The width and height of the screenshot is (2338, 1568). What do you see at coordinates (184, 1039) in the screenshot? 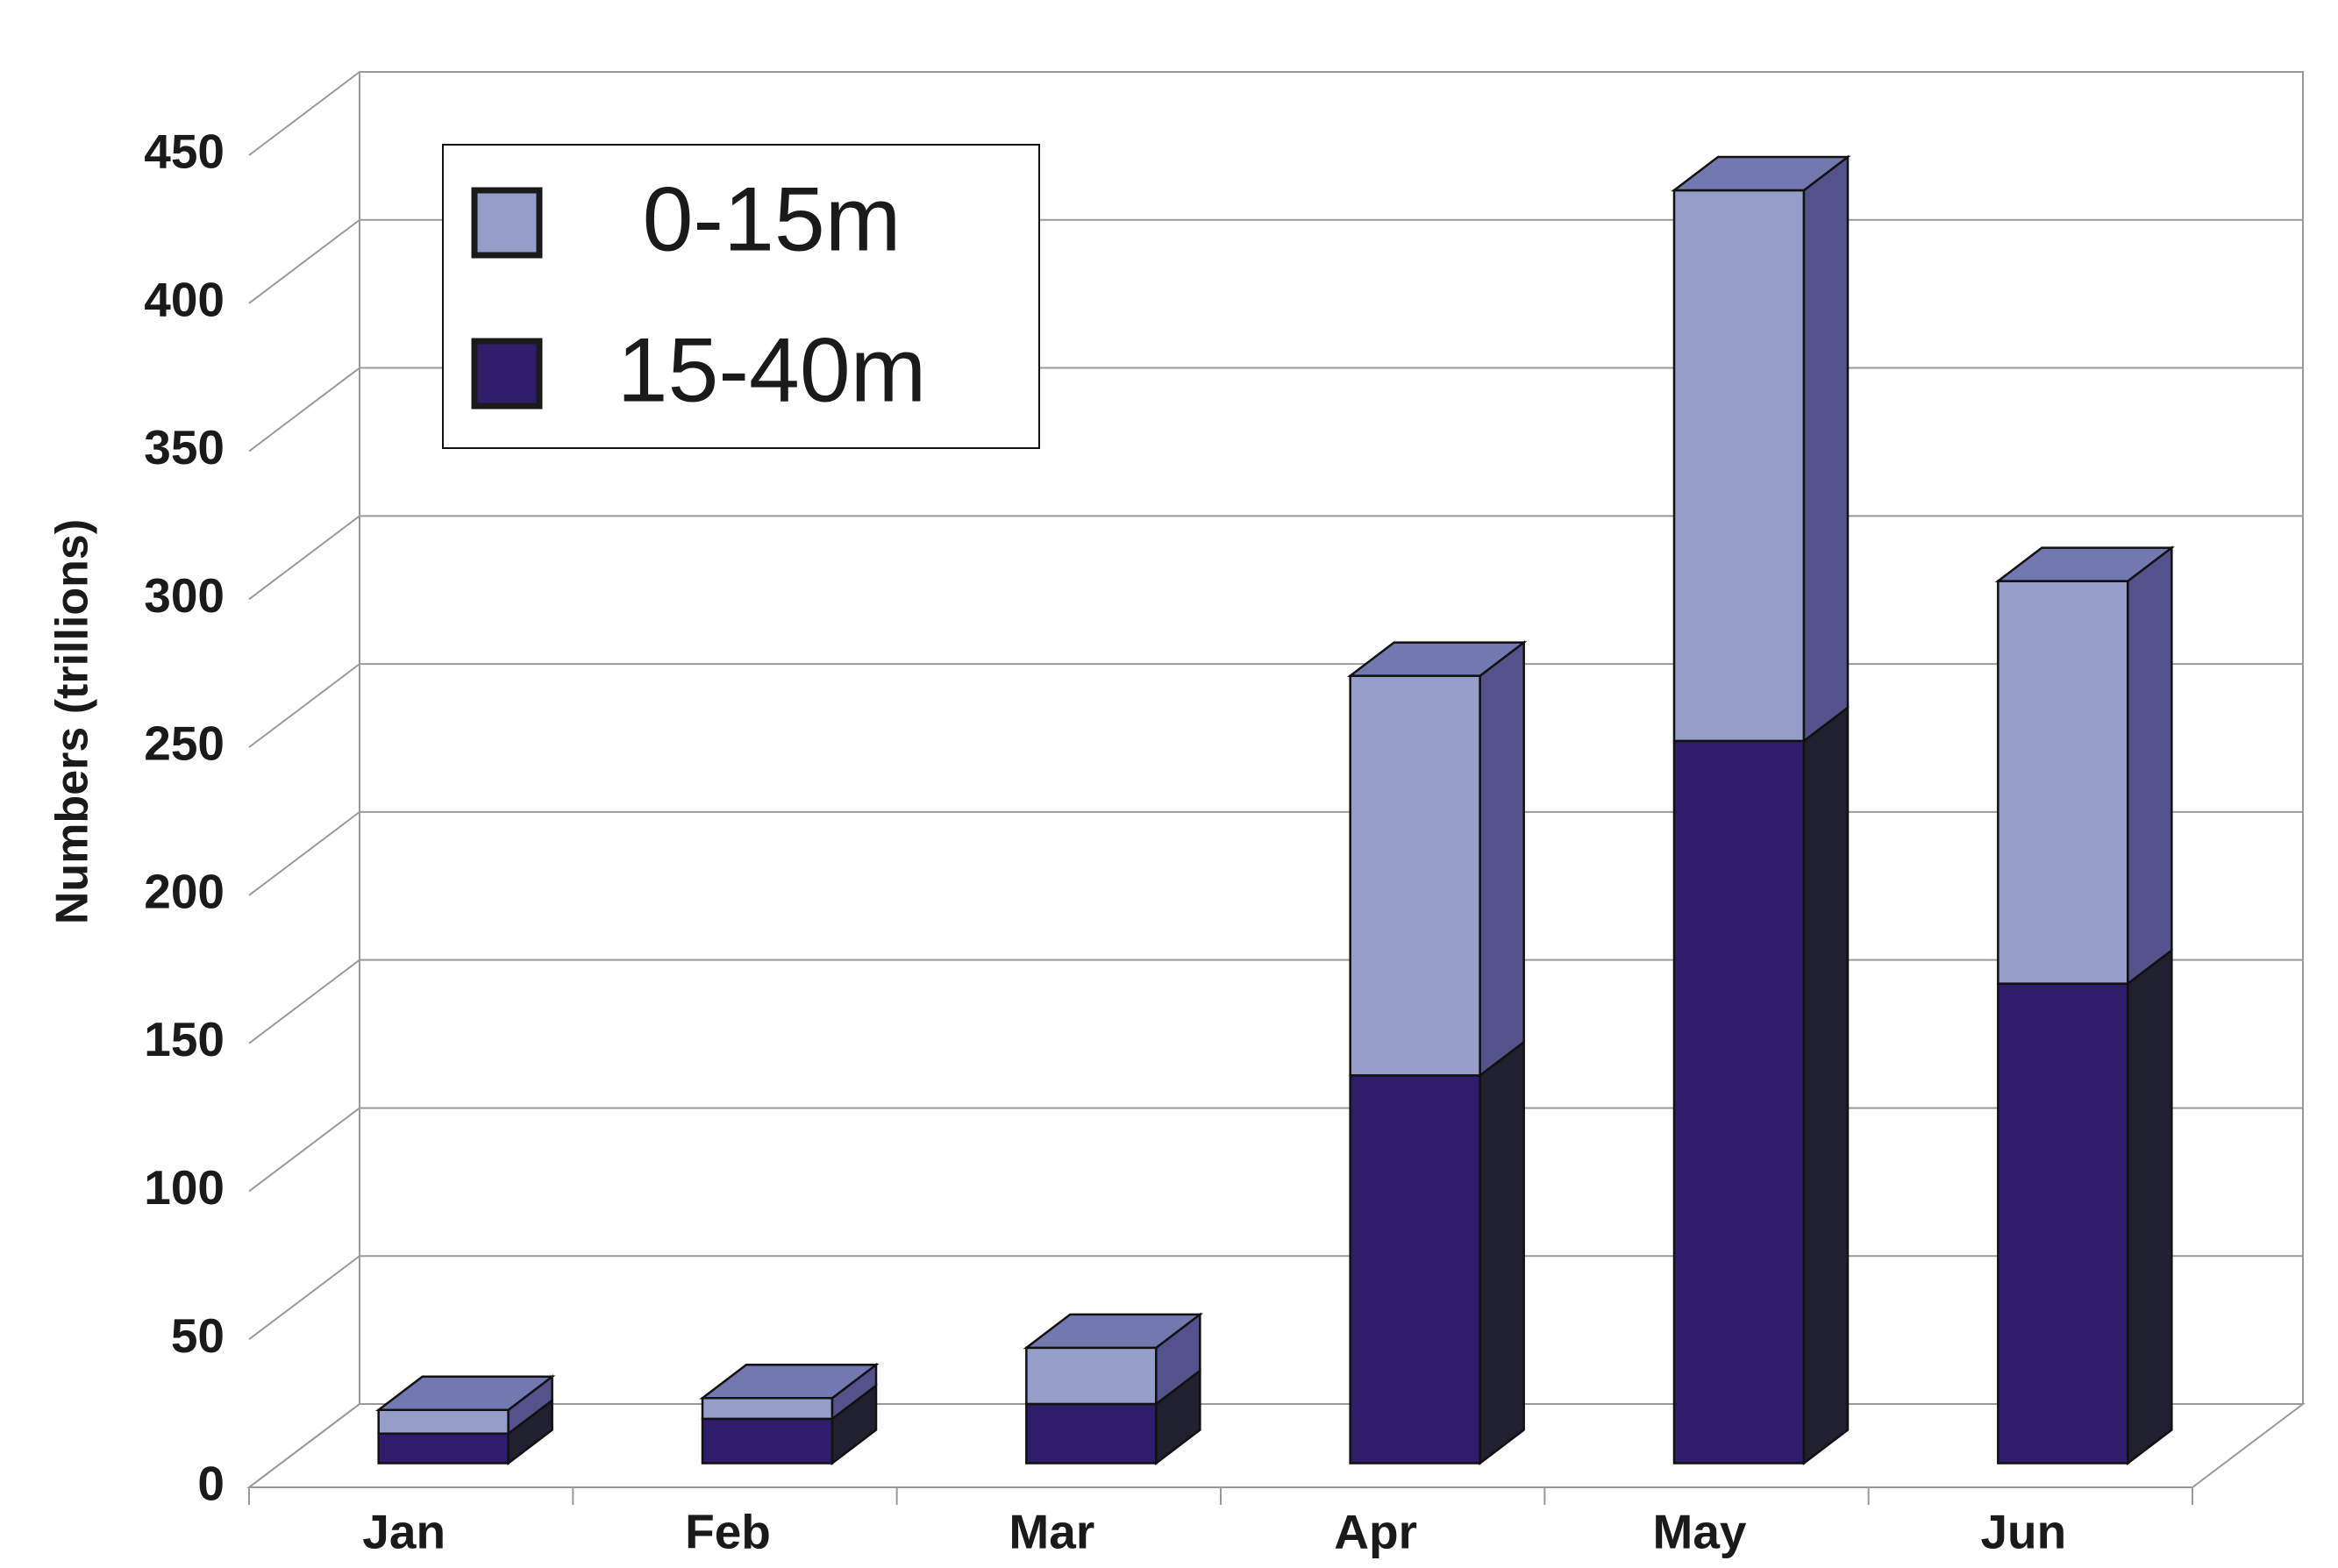
I see `y-tick-label: 150` at bounding box center [184, 1039].